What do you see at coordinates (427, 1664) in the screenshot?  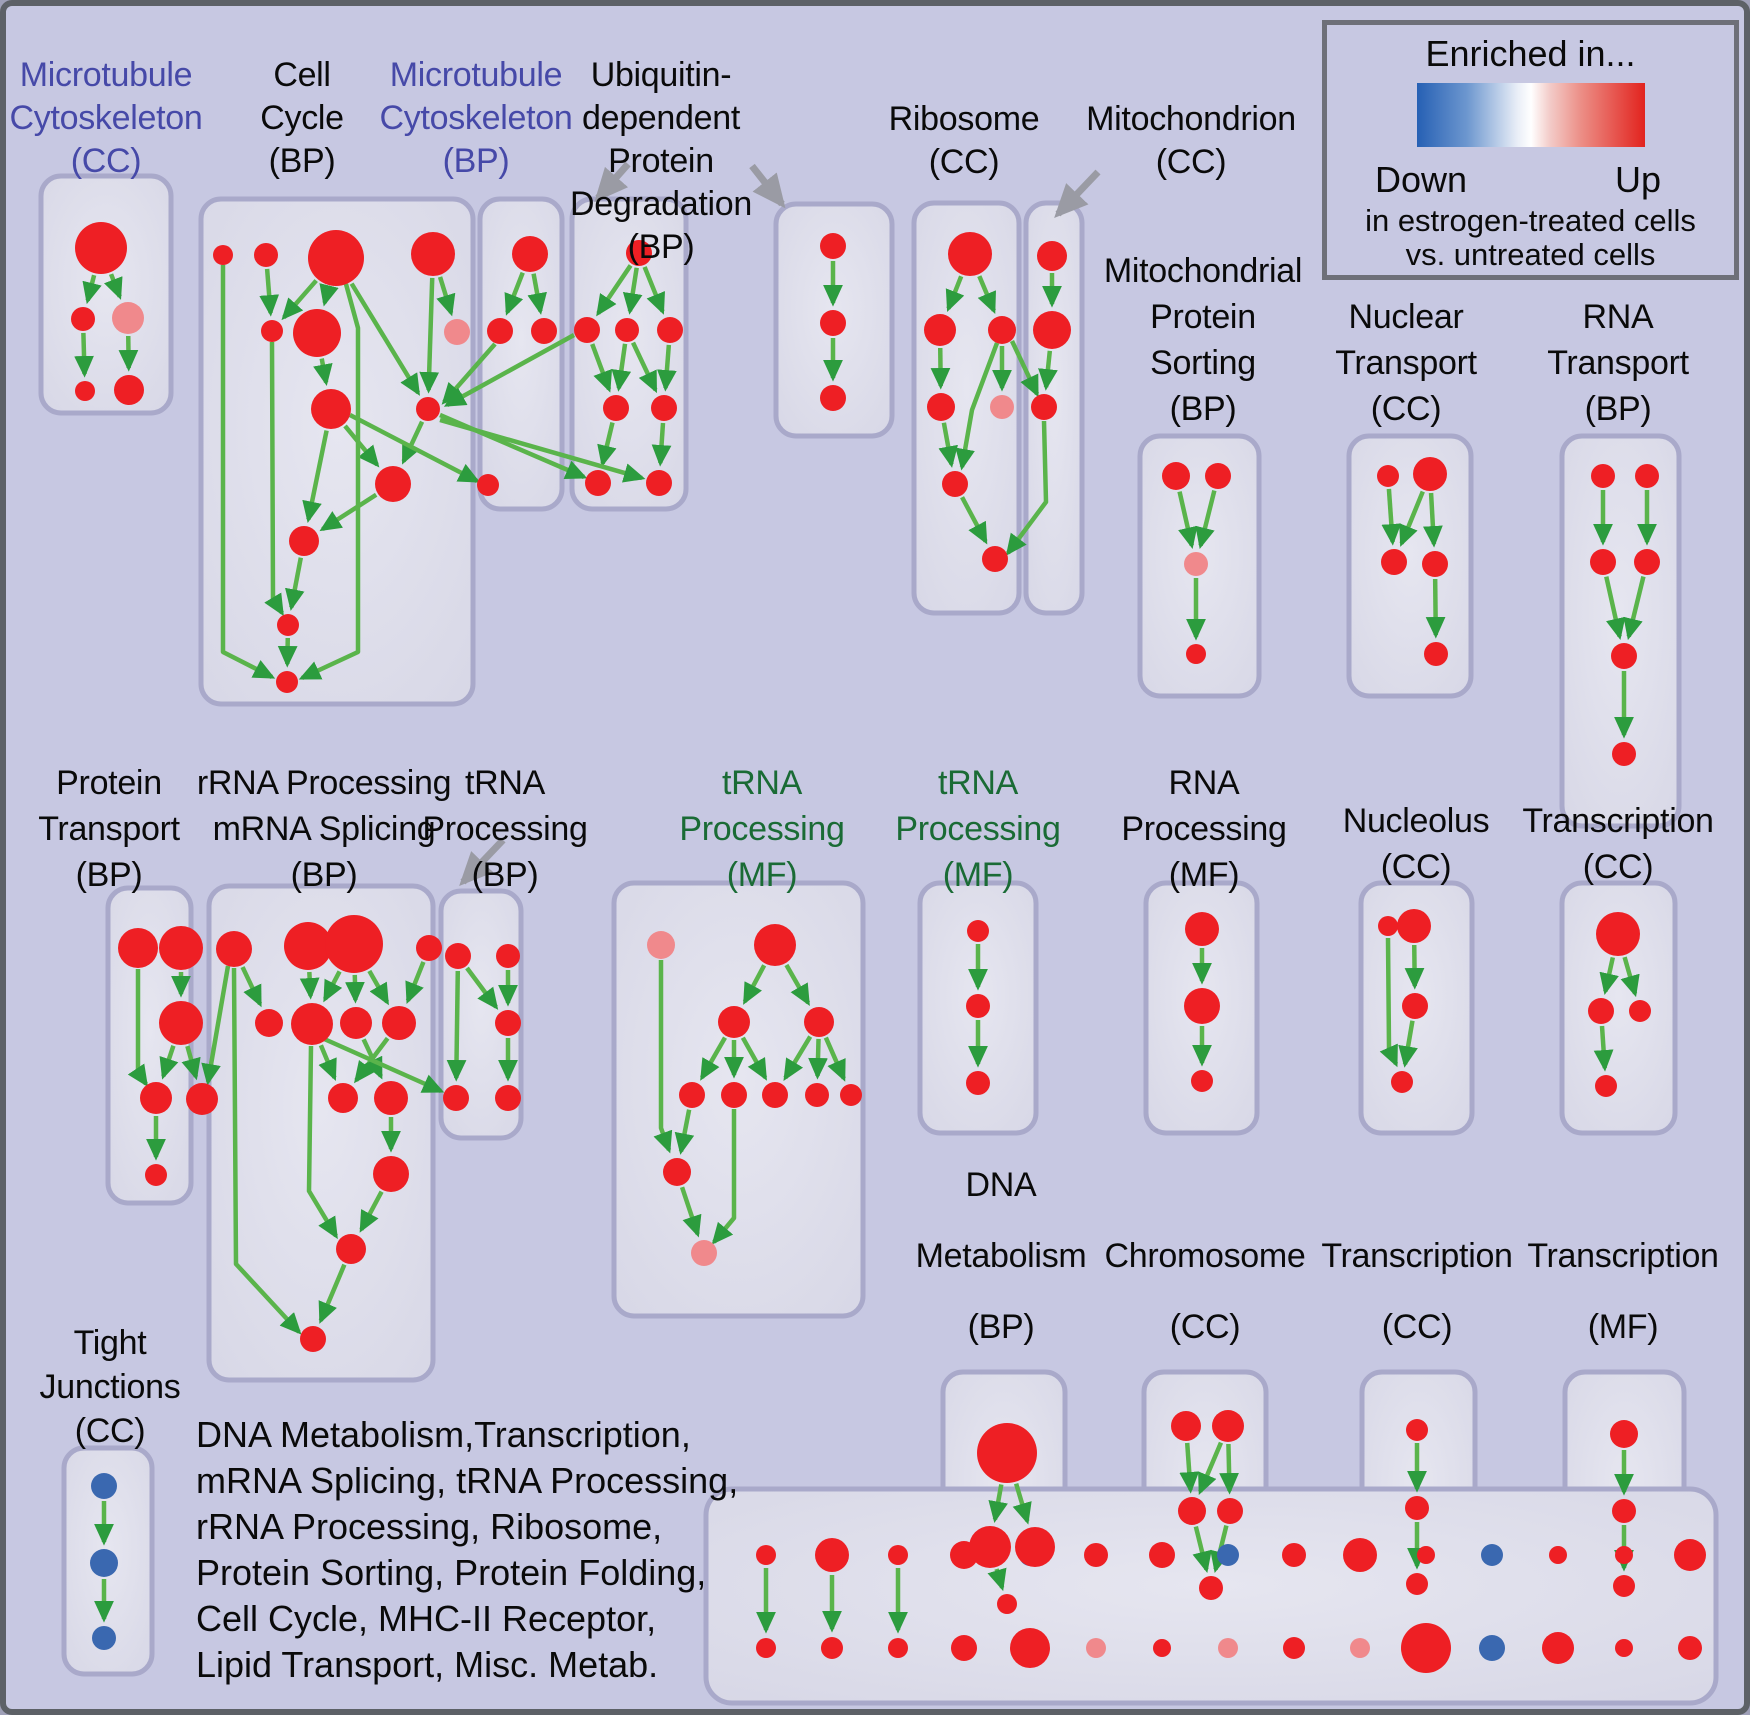 I see `merged-clusters-text-line: Lipid Transport, Misc. Metab.` at bounding box center [427, 1664].